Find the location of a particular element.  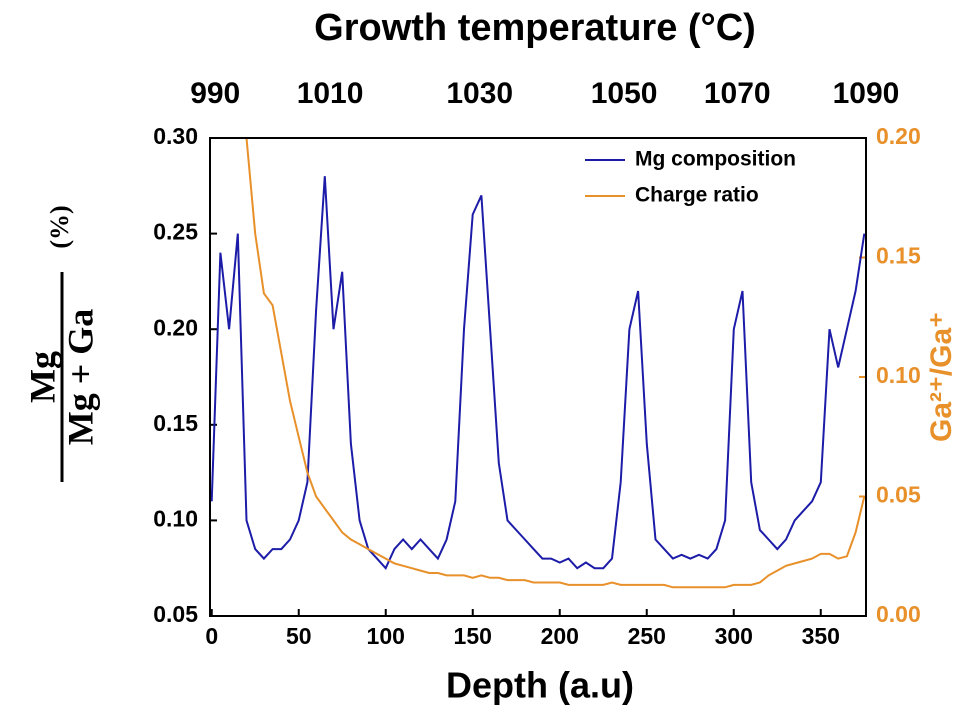

x-tick-label: 50 is located at coordinates (299, 636).